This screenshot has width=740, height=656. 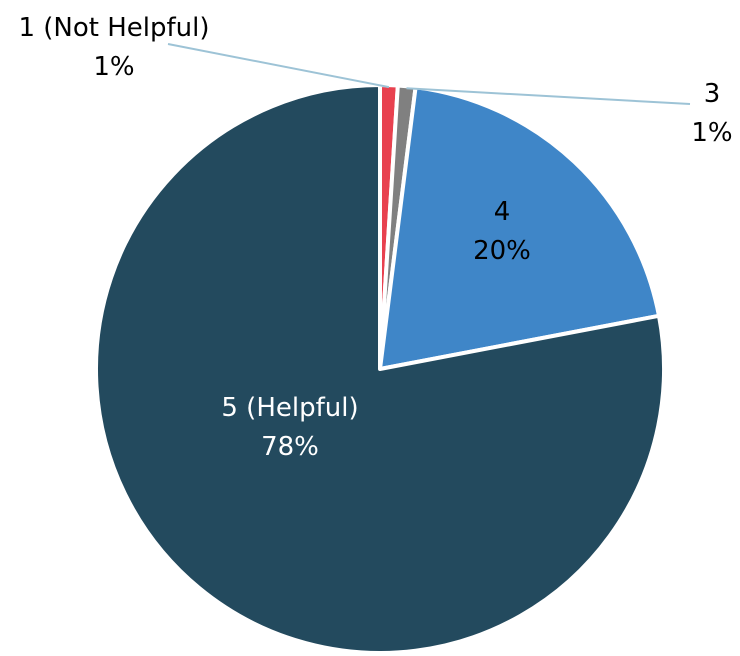 What do you see at coordinates (429, 74) in the screenshot?
I see `leader-lines-layer` at bounding box center [429, 74].